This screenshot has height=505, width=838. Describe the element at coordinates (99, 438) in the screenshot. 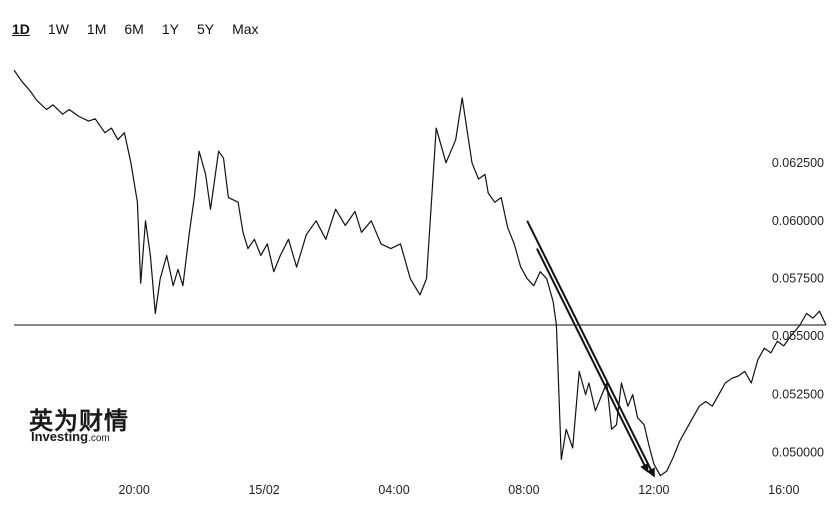

I see `watermark-en-suffix: .com` at that location.